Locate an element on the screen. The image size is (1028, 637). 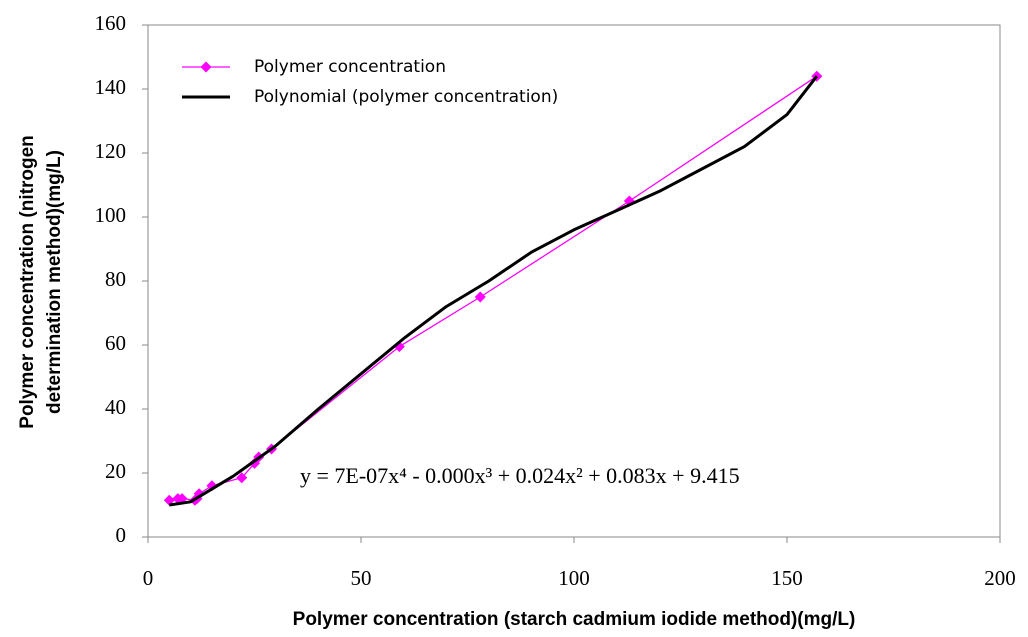
legend-label: Polymer concentration is located at coordinates (350, 67).